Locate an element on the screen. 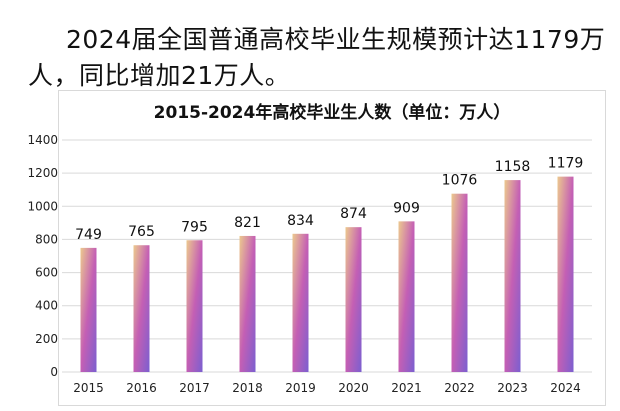  value-label-2022: 1076 is located at coordinates (460, 181).